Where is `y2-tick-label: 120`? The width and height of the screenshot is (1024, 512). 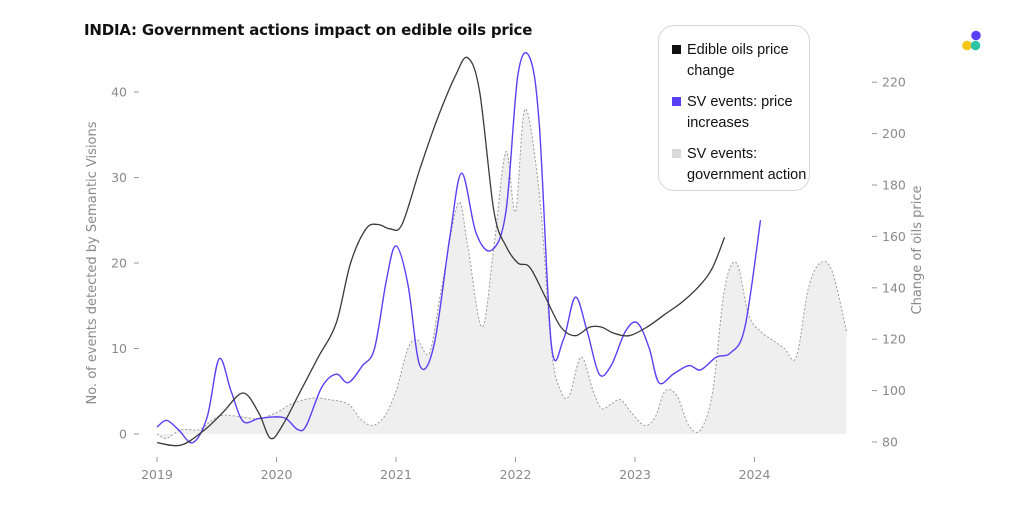 y2-tick-label: 120 is located at coordinates (894, 339).